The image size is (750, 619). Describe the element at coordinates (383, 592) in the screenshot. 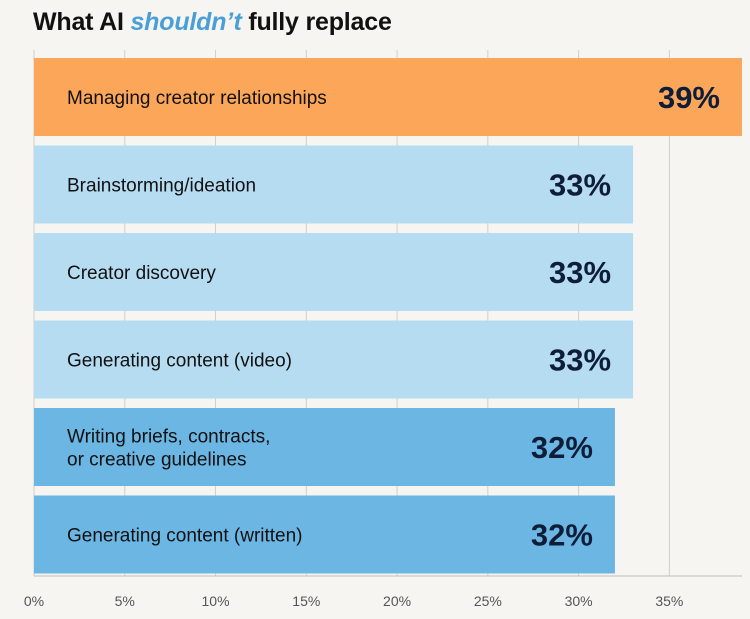

I see `x-axis: 0% 5% 10% 15% 20% 25% 30% 35%` at that location.